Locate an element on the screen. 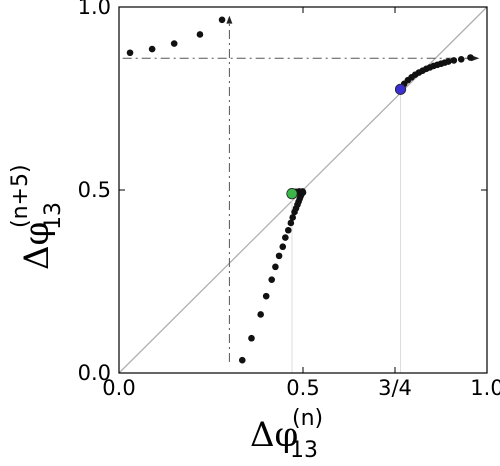 This screenshot has height=466, width=500. guide-arrowhead is located at coordinates (229, 19).